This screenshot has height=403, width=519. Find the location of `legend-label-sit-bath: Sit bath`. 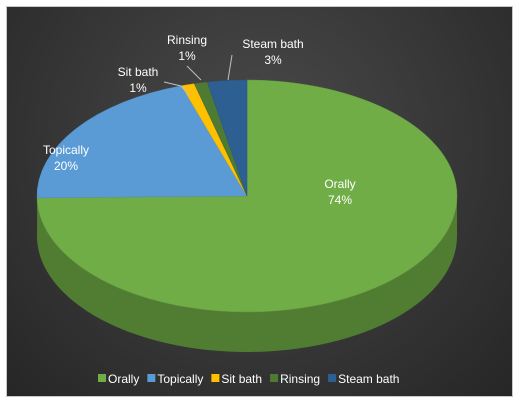

legend-label-sit-bath: Sit bath is located at coordinates (241, 379).